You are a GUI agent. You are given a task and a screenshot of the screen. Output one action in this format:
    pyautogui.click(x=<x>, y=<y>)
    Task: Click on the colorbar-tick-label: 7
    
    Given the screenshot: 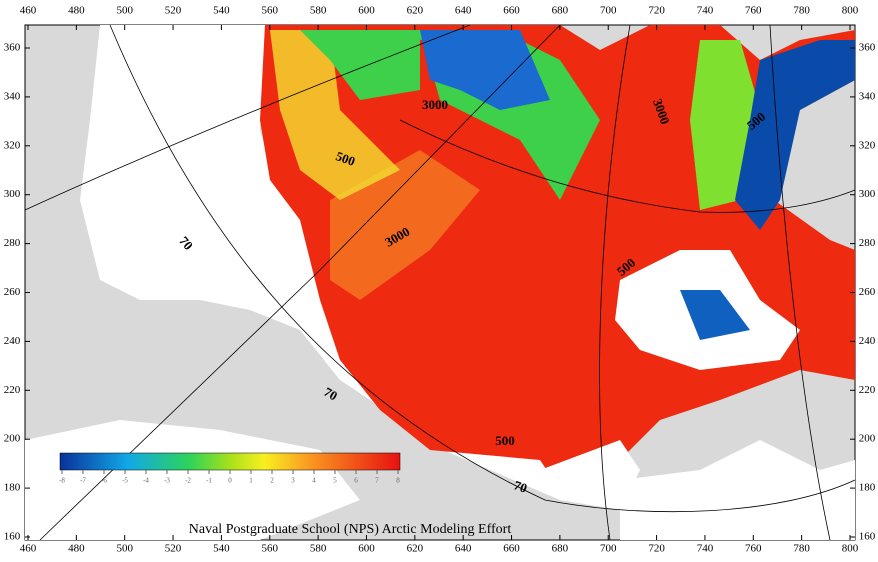 What is the action you would take?
    pyautogui.click(x=377, y=481)
    